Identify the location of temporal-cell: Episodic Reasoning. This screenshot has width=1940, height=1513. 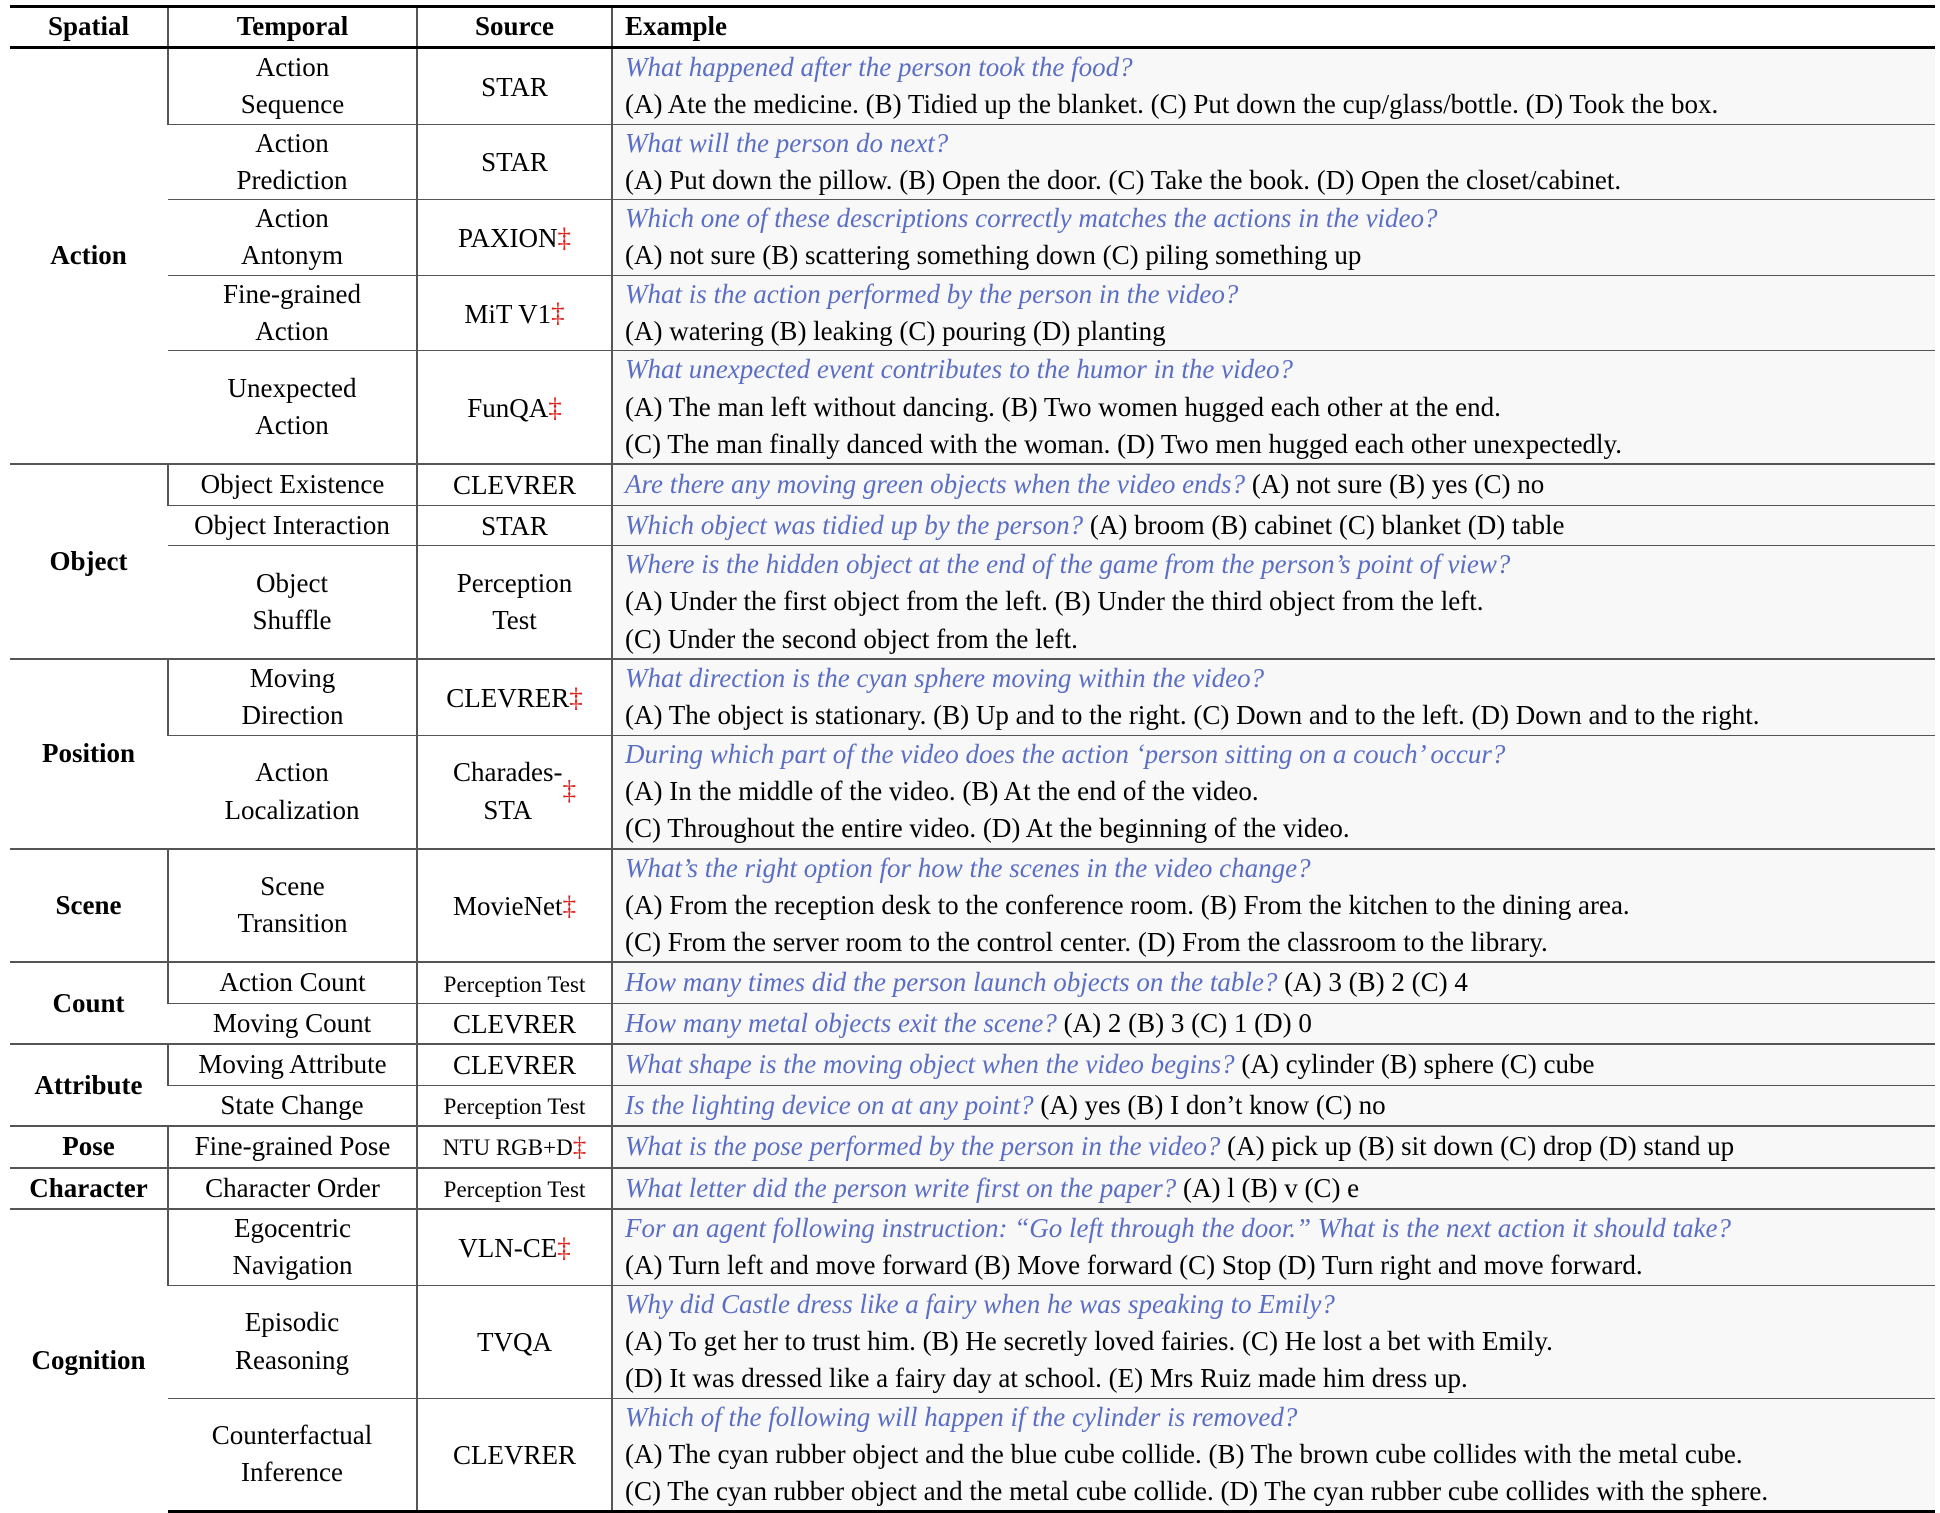
(292, 1341).